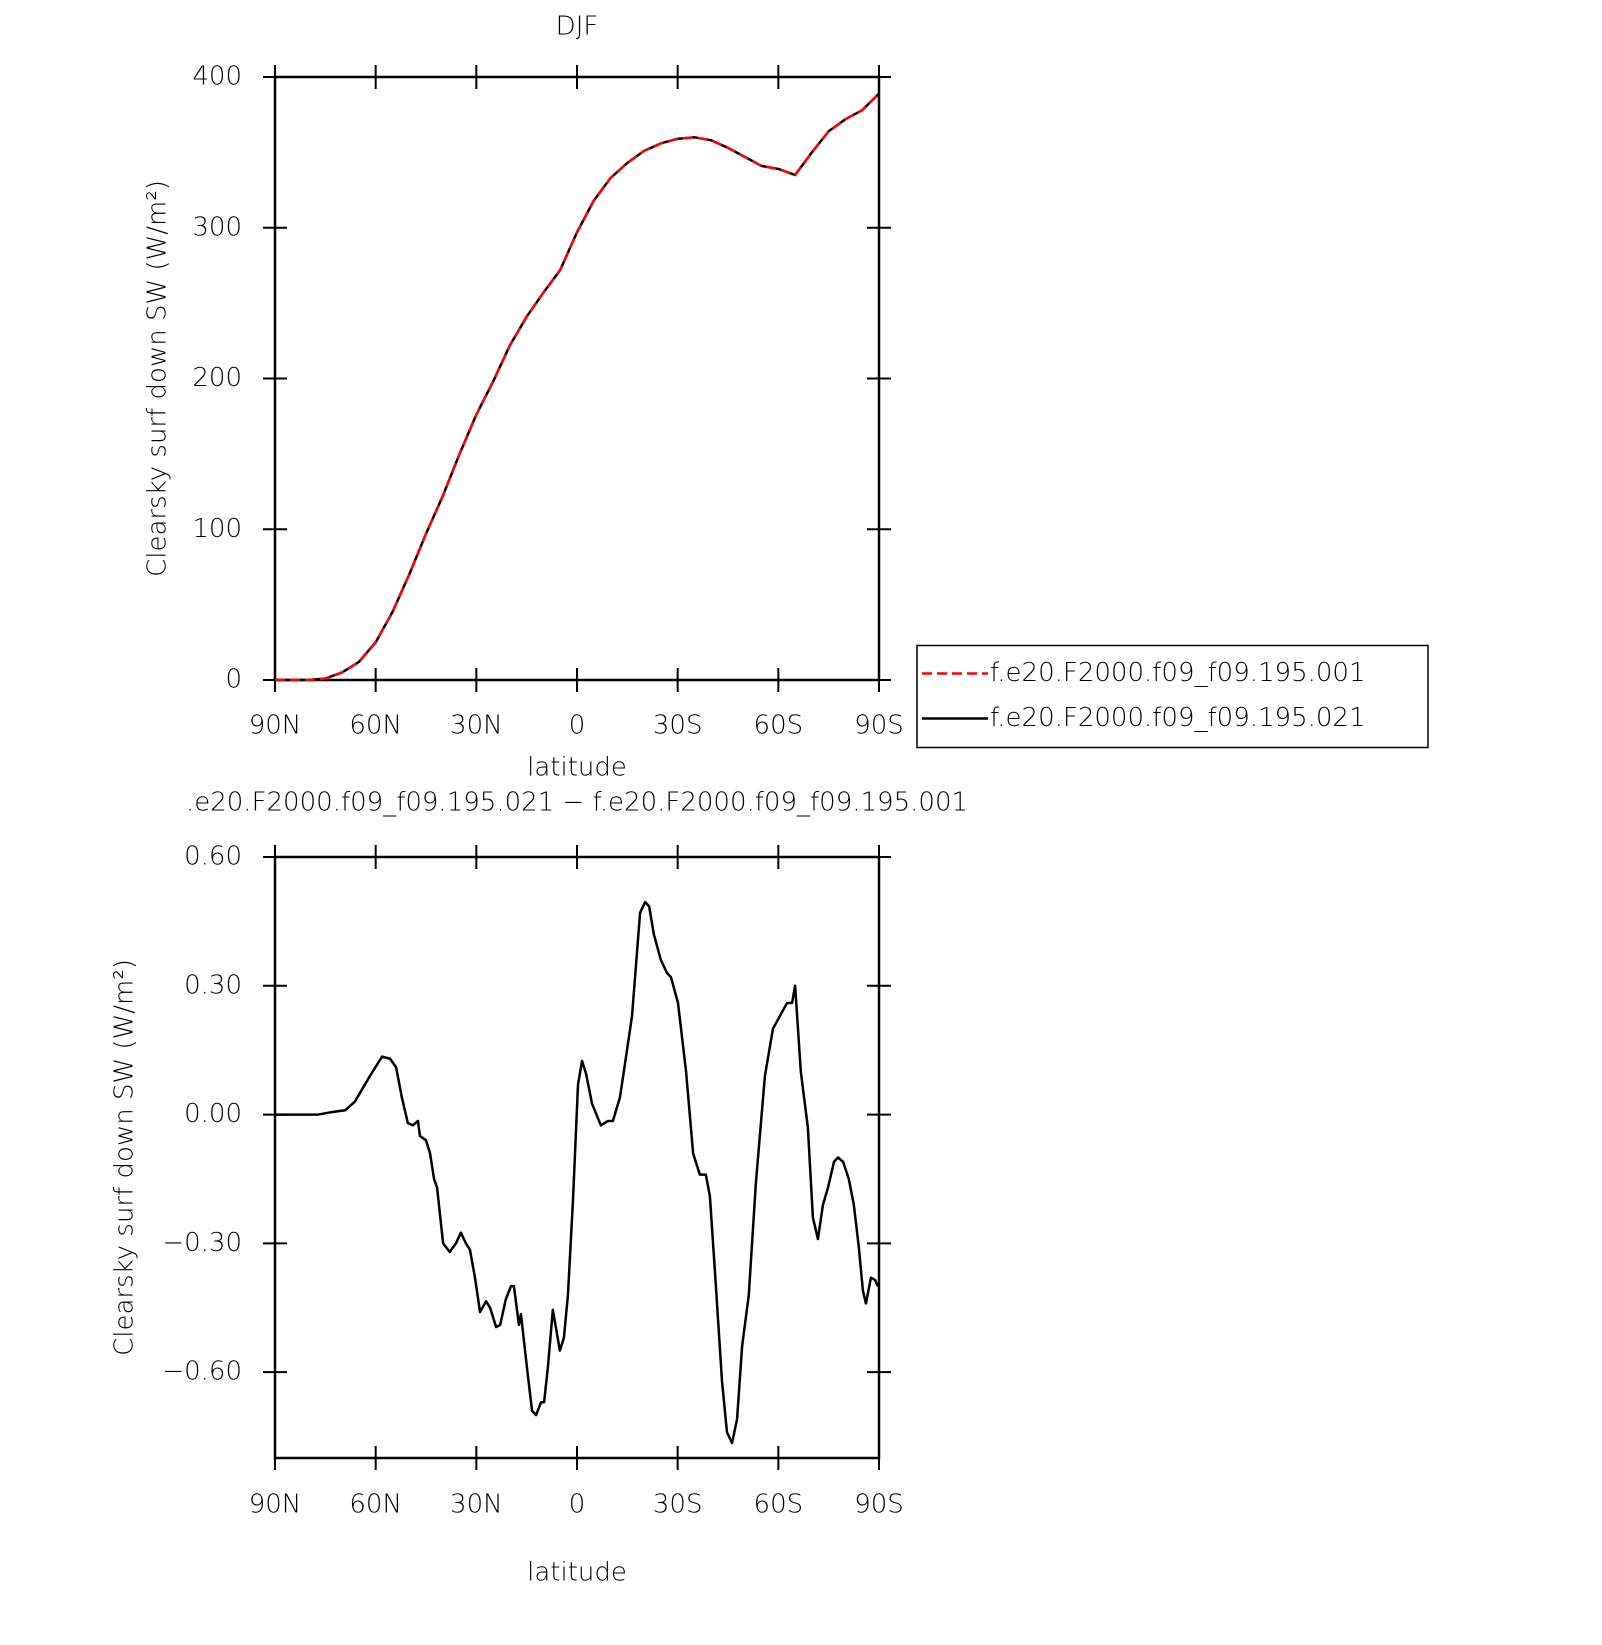  I want to click on legend-label: f.e20.F2000.f09_f09.195.001, so click(1178, 673).